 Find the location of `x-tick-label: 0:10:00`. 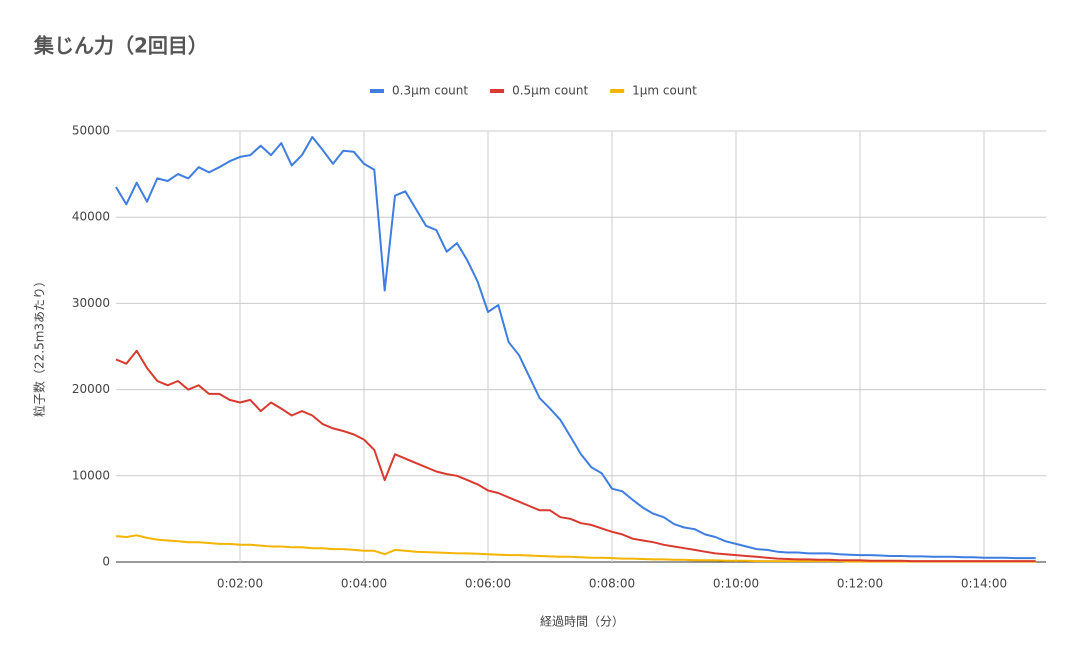

x-tick-label: 0:10:00 is located at coordinates (736, 584).